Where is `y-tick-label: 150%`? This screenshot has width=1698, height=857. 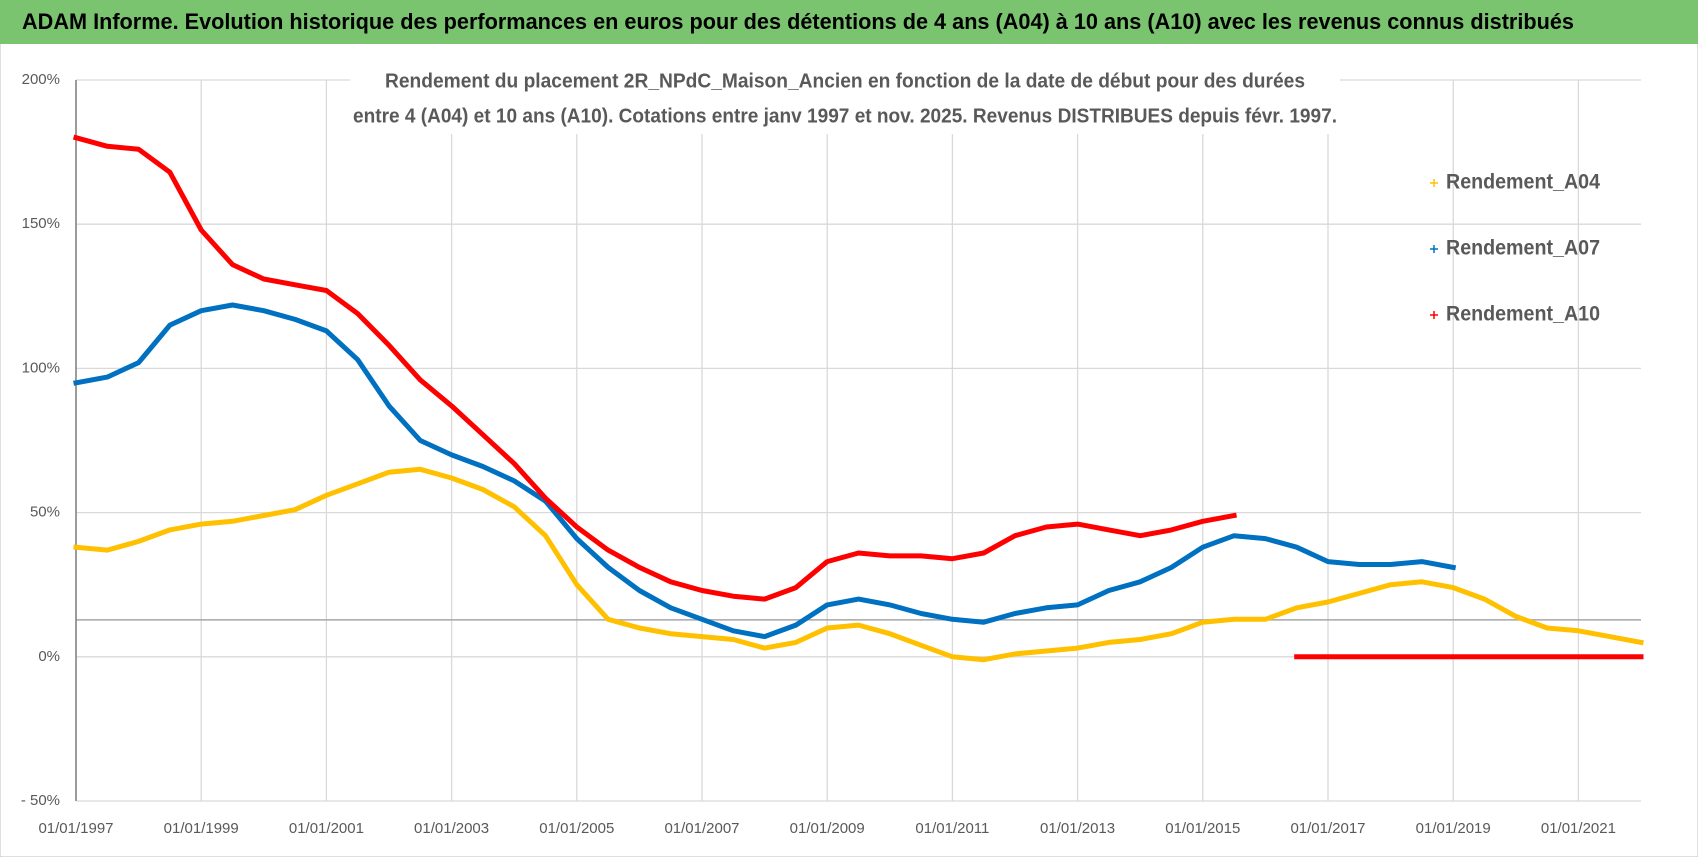
y-tick-label: 150% is located at coordinates (41, 223).